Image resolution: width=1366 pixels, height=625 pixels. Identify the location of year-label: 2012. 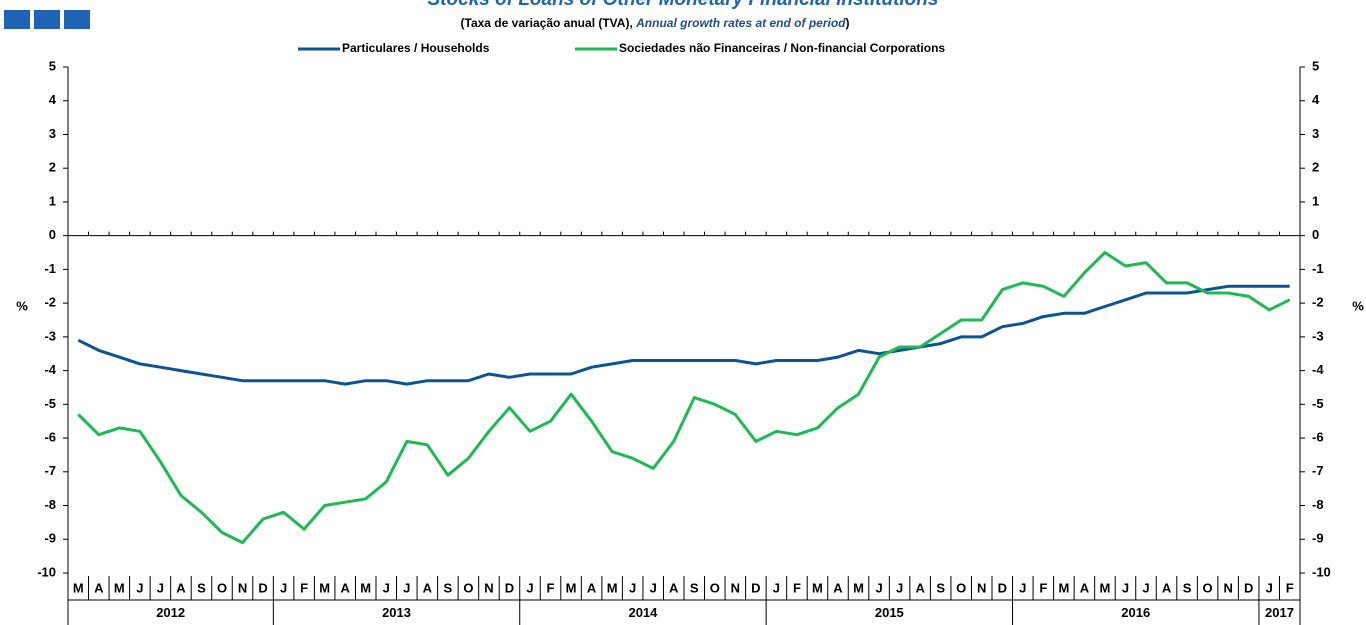
(170, 612).